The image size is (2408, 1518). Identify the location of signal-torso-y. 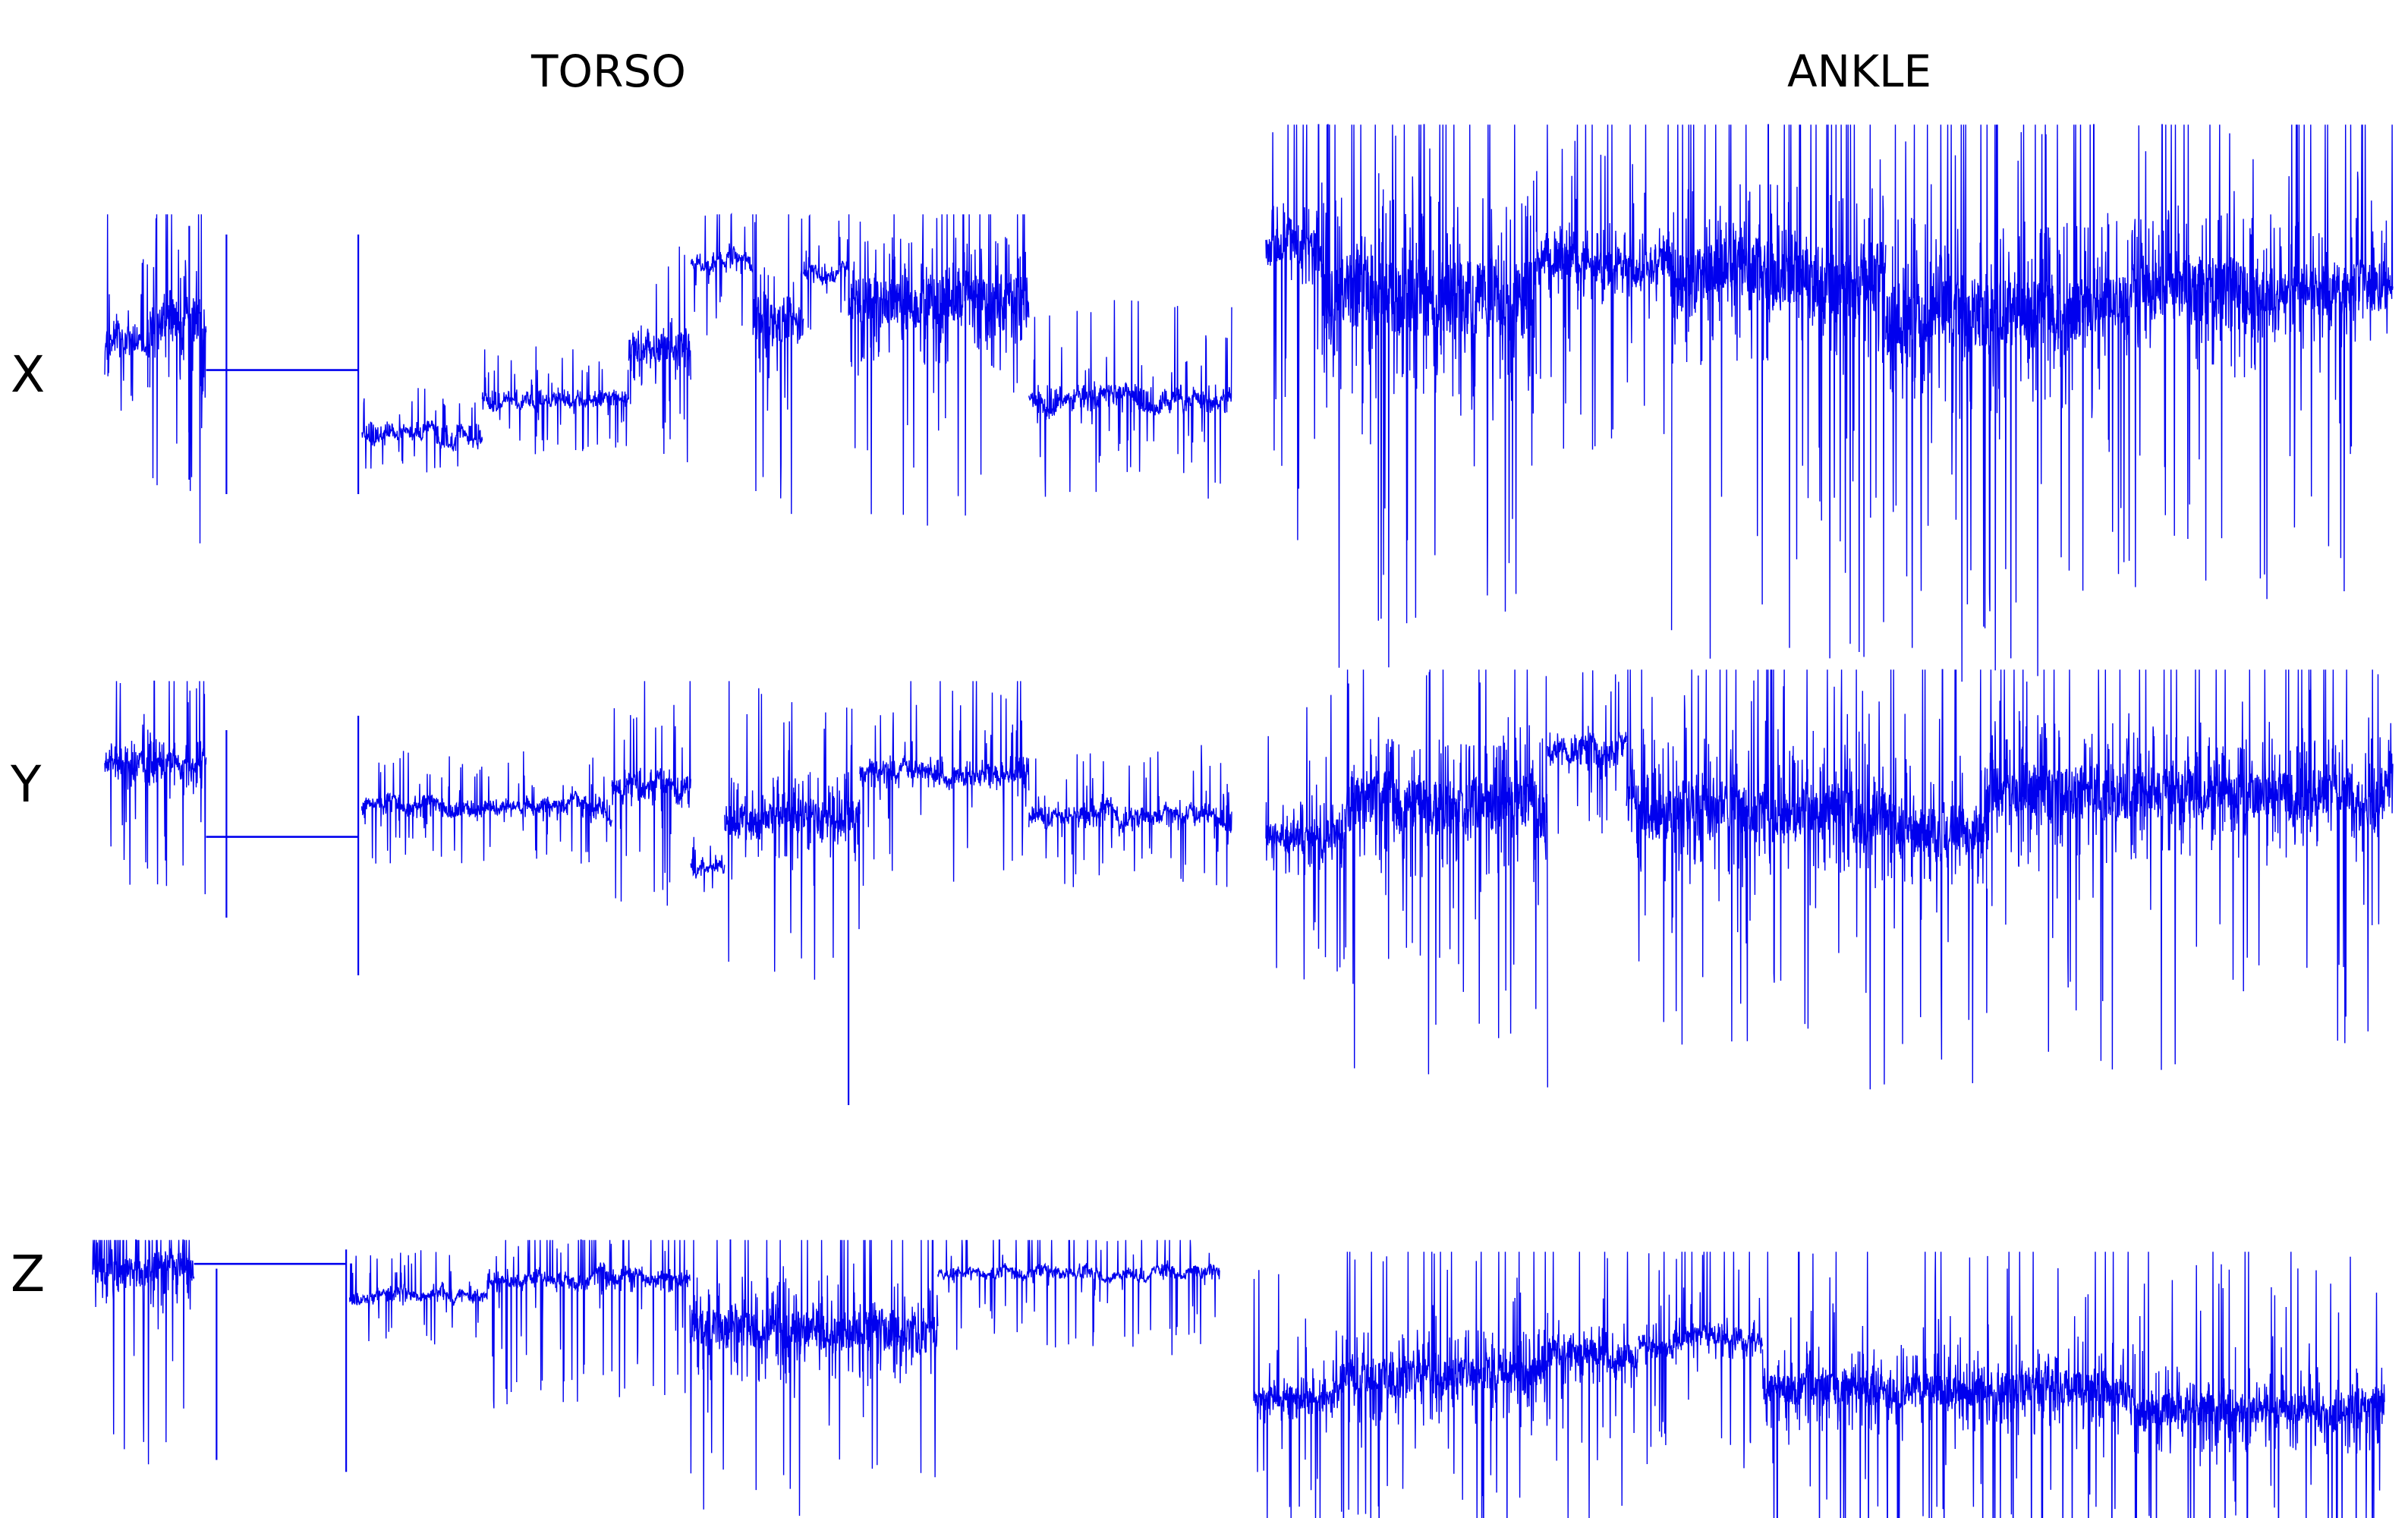
(668, 892).